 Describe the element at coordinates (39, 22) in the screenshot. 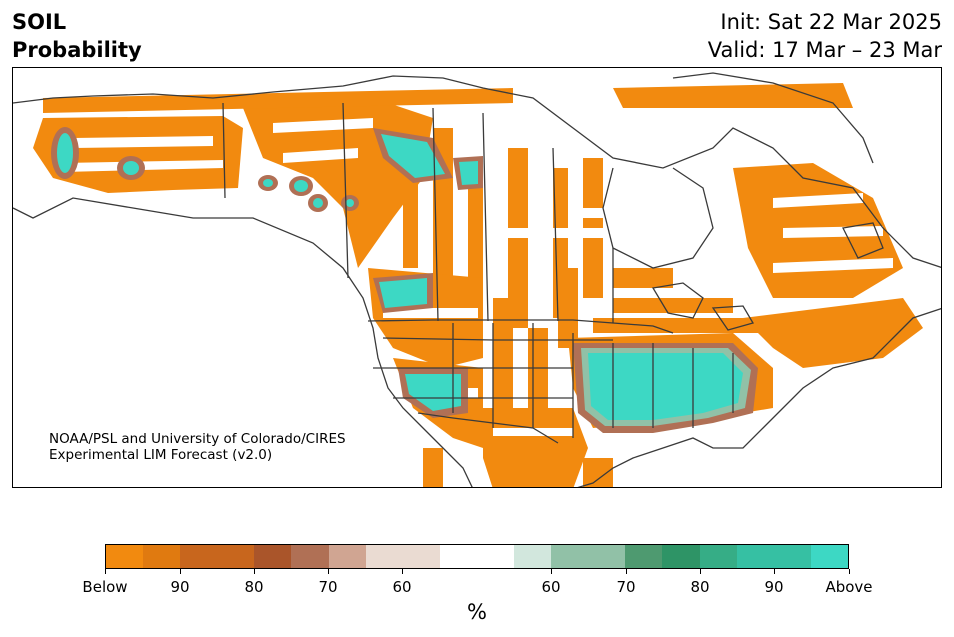

I see `title-variable: SOIL` at that location.